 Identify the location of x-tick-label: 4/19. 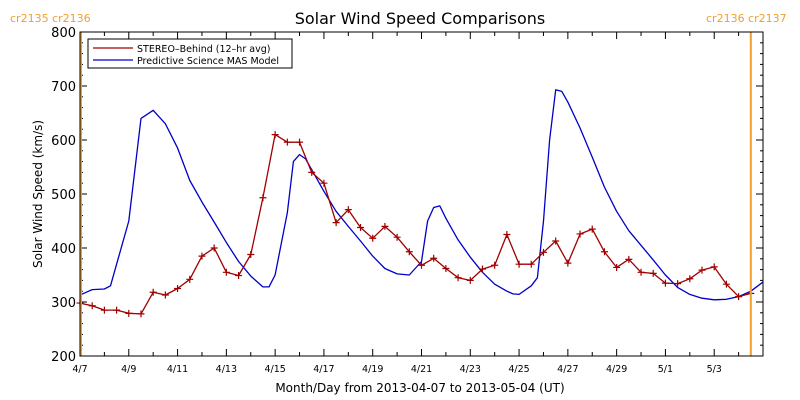
(372, 369).